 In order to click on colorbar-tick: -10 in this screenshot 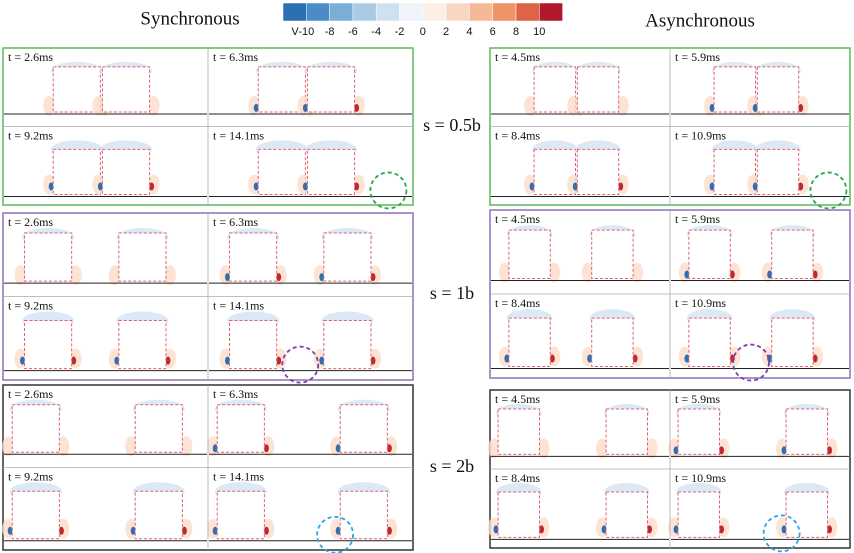, I will do `click(306, 32)`.